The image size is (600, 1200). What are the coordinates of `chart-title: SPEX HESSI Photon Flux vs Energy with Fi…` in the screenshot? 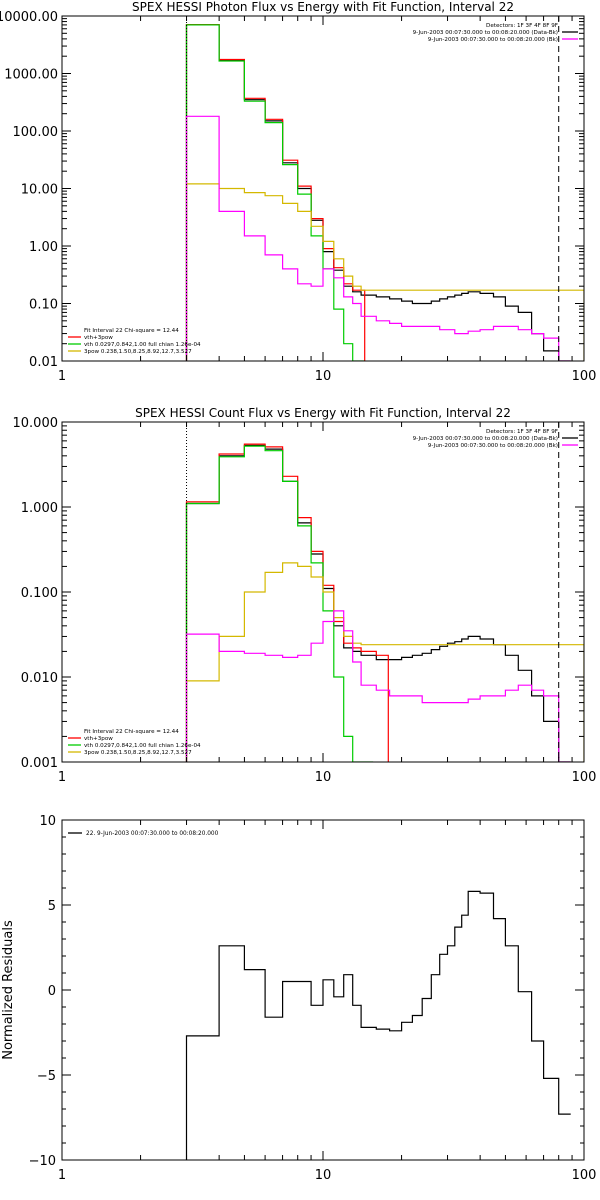 It's located at (323, 7).